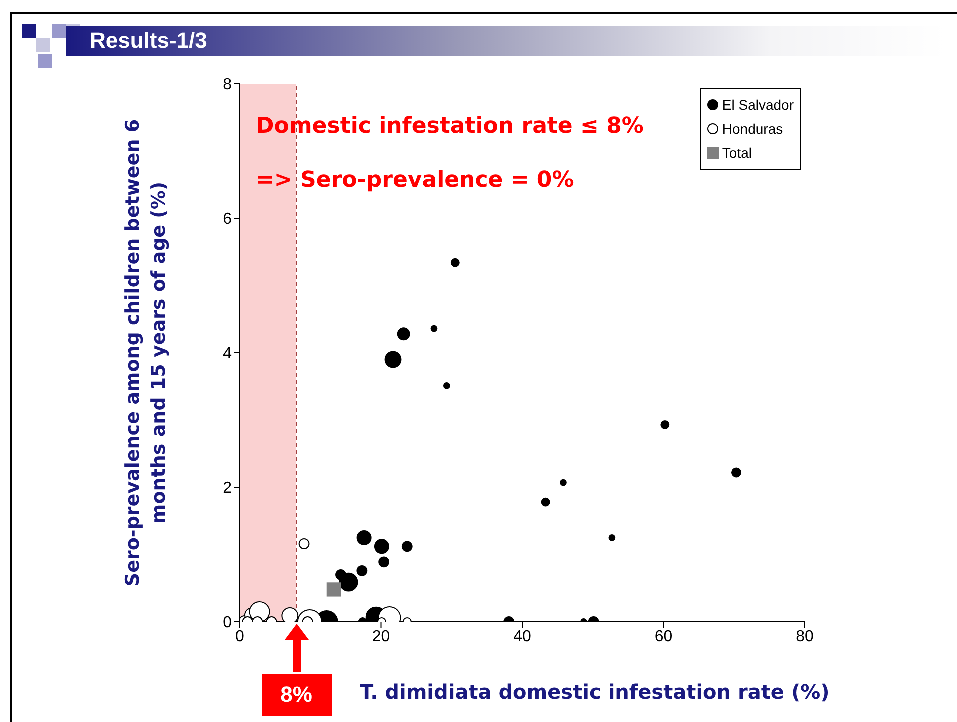 This screenshot has width=957, height=722. Describe the element at coordinates (149, 40) in the screenshot. I see `chart-title: Results-1/3` at that location.